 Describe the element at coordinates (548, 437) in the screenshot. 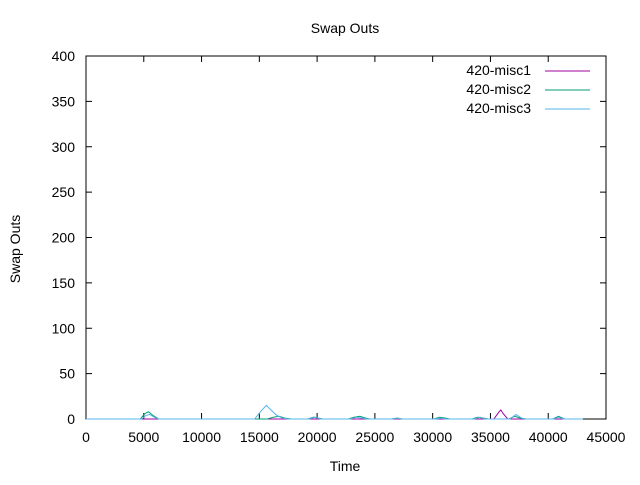

I see `x-tick-label: 40000` at that location.